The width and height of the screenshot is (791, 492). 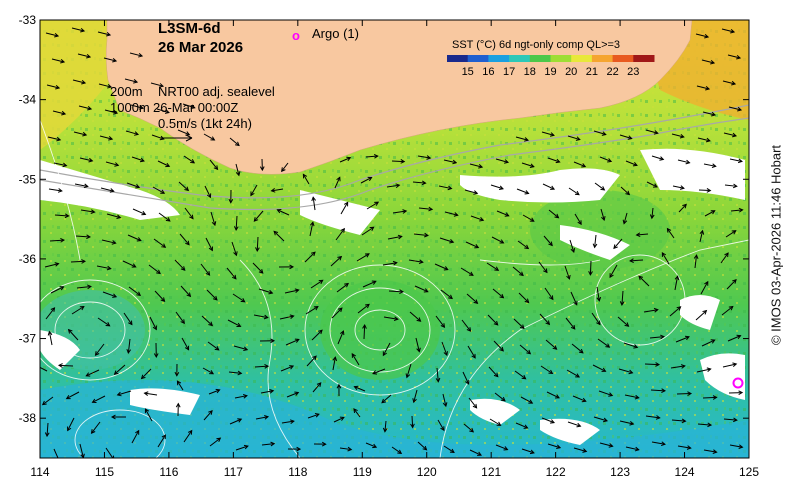 I want to click on sealevel-title: NRT00 adj. sealevel, so click(x=216, y=91).